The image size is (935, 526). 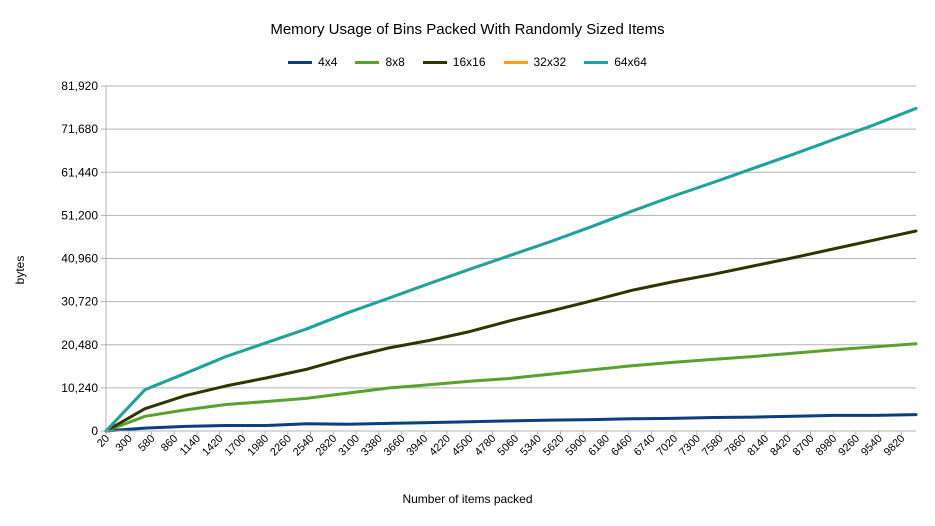 What do you see at coordinates (690, 446) in the screenshot?
I see `x-tick-label: 7300` at bounding box center [690, 446].